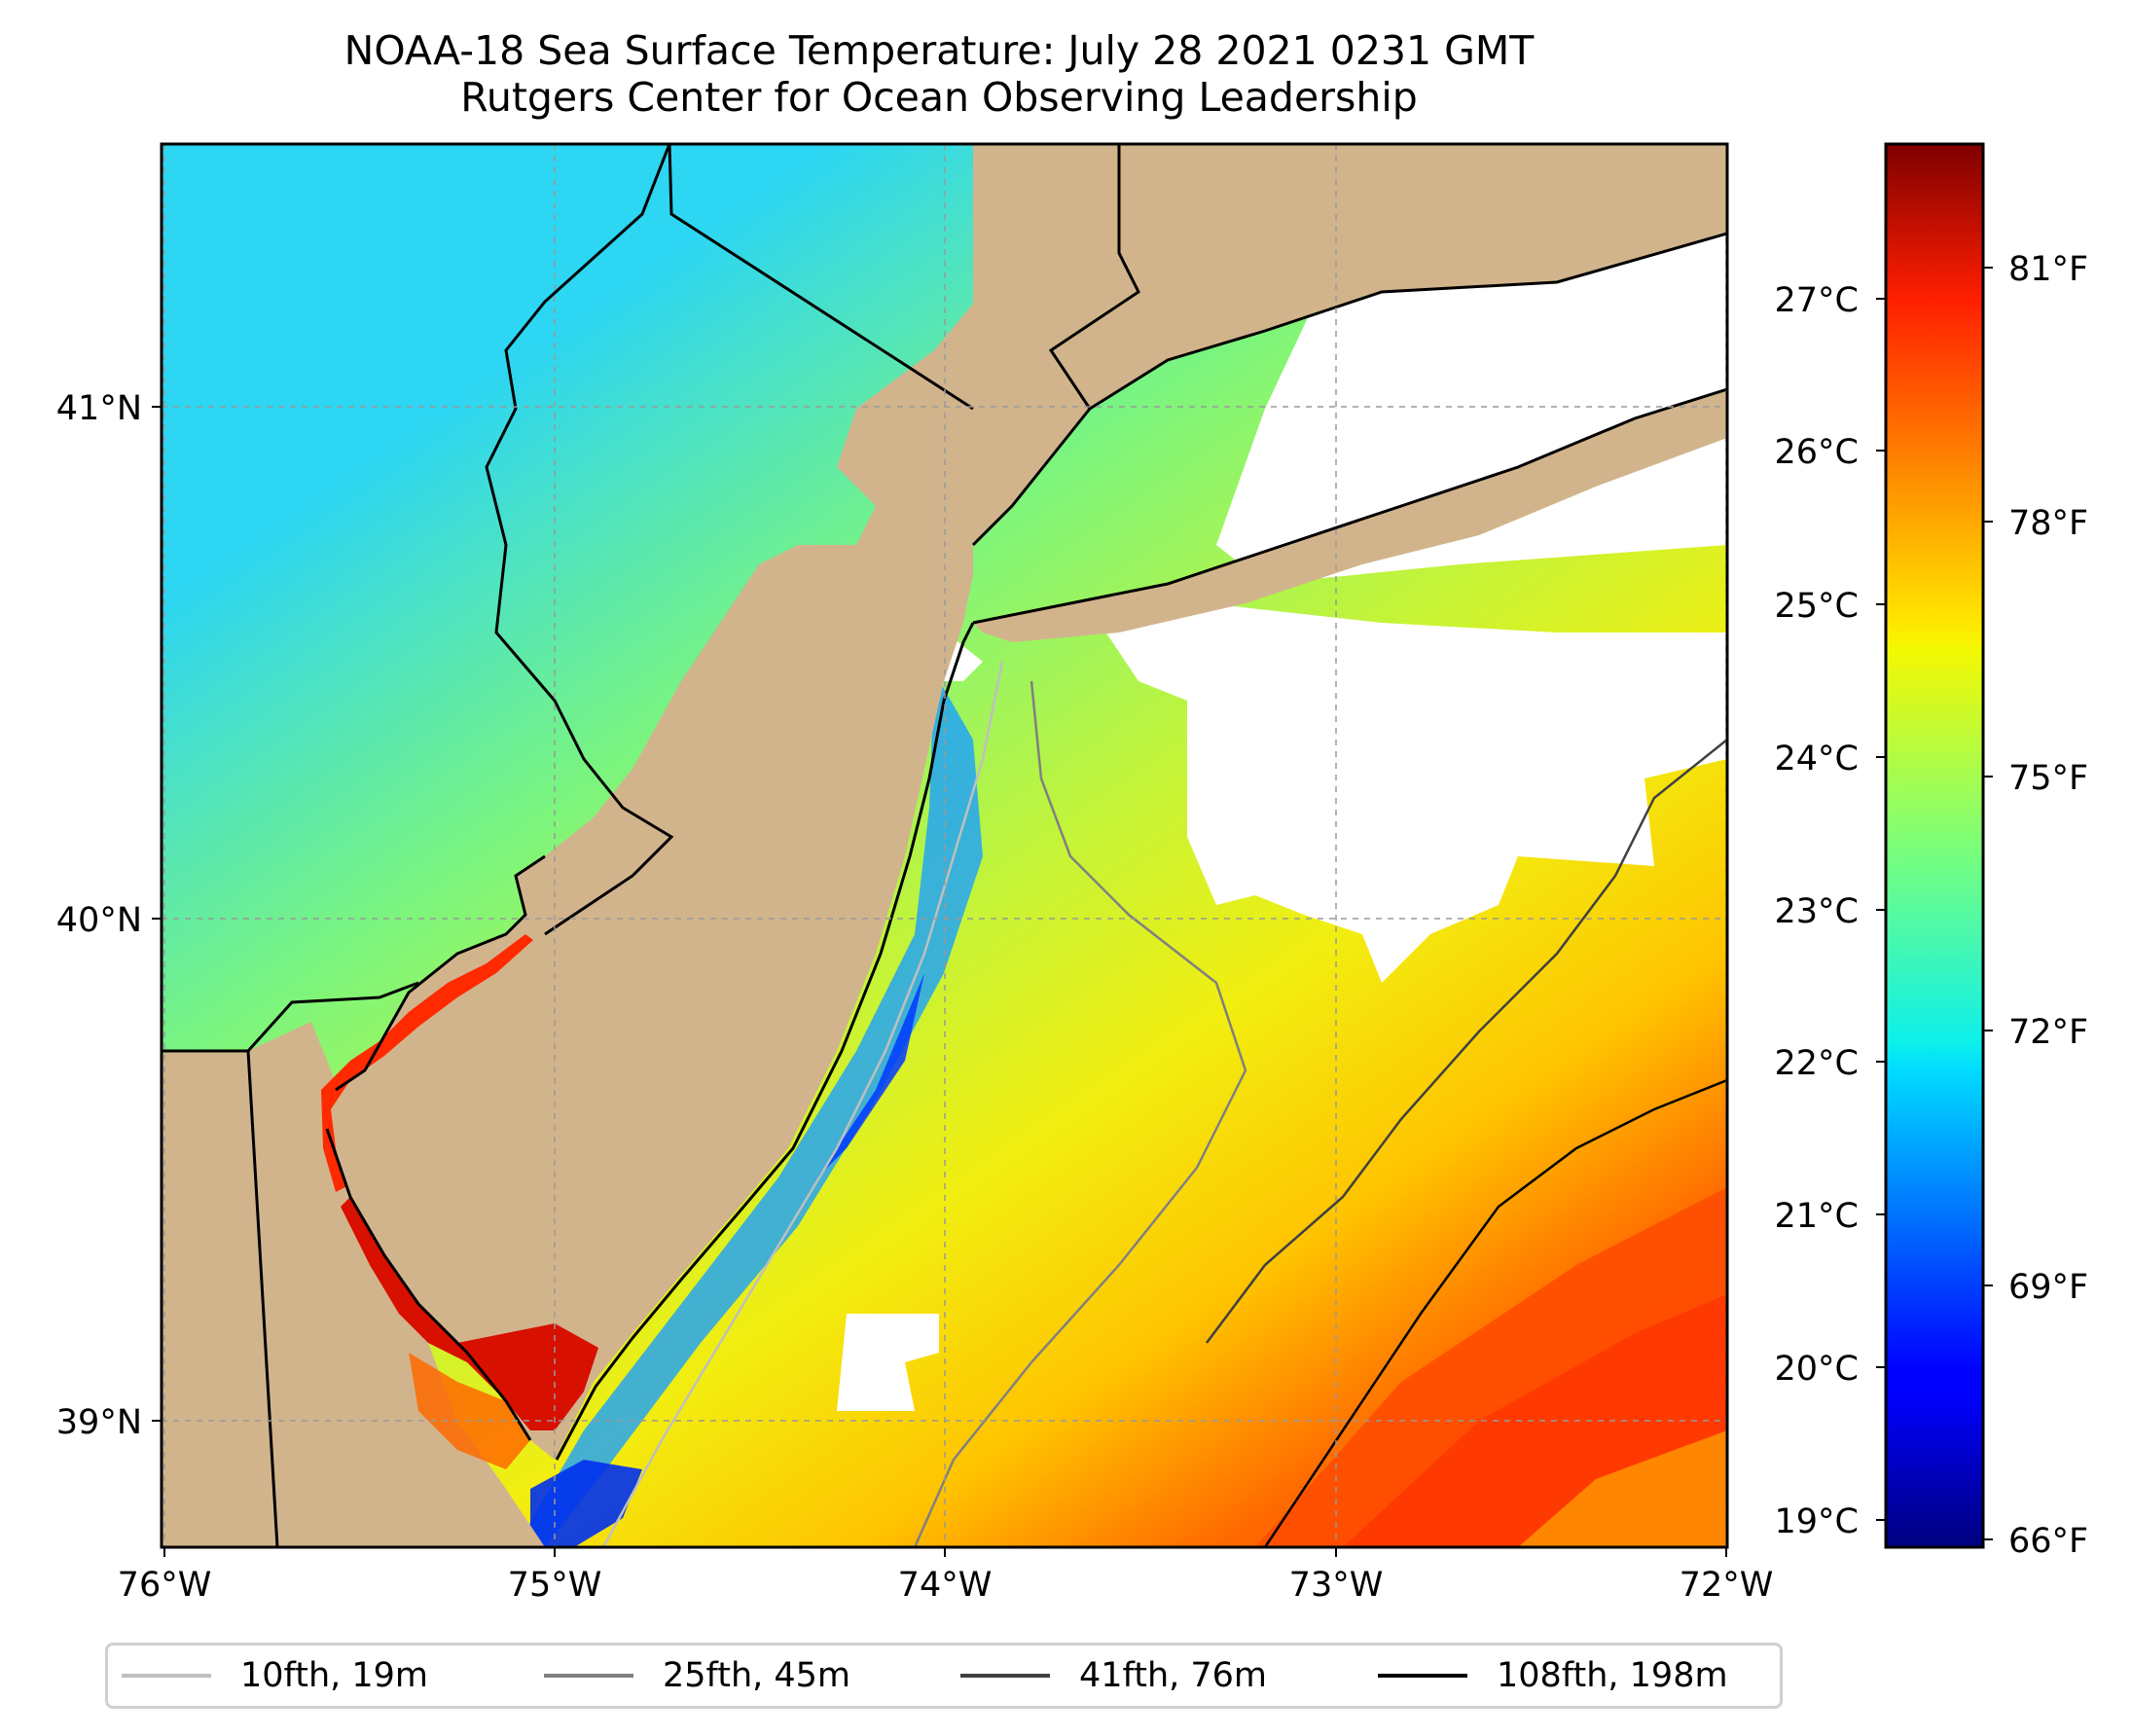  What do you see at coordinates (99, 921) in the screenshot?
I see `lat-tick-label: 40°N` at bounding box center [99, 921].